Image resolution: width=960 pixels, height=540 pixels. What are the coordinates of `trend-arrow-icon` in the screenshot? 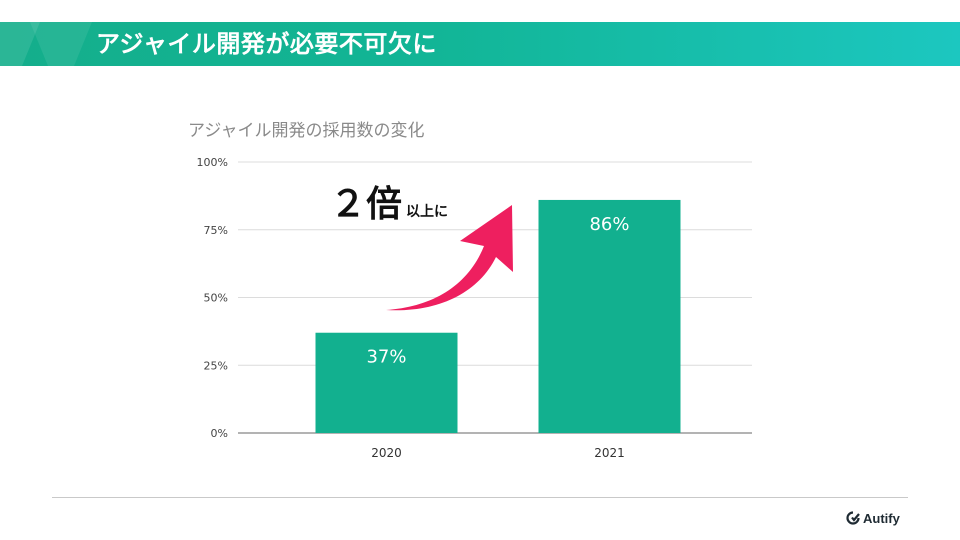 It's located at (449, 258).